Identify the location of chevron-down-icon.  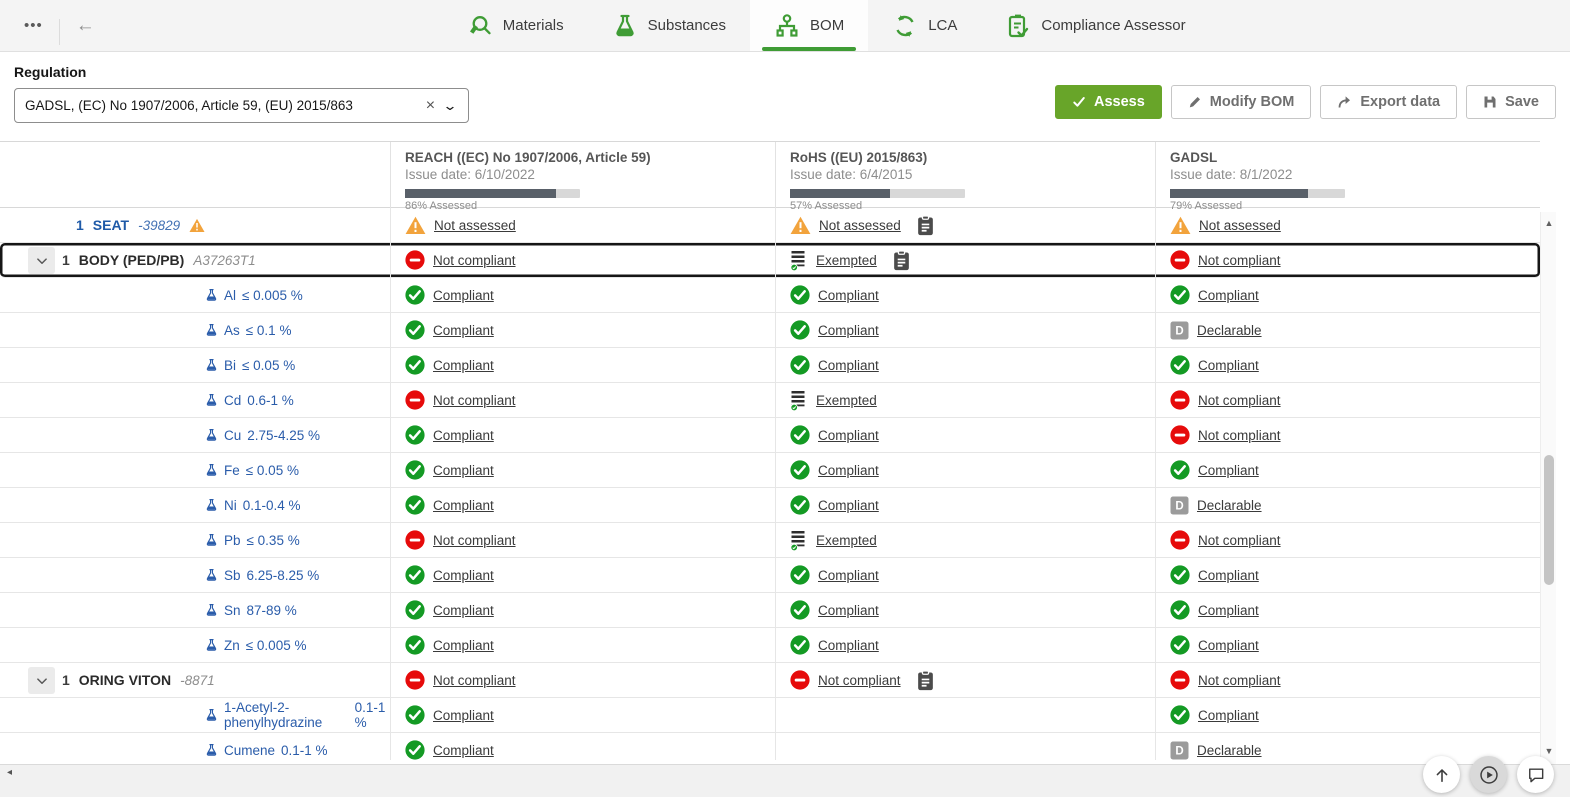
(41, 680).